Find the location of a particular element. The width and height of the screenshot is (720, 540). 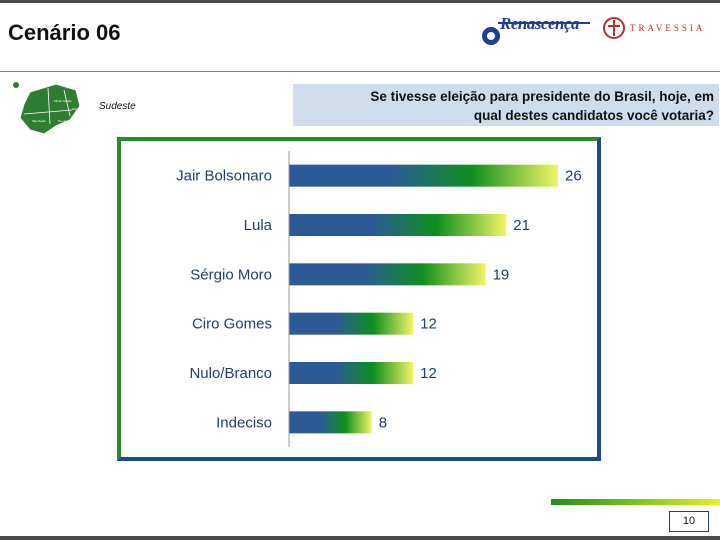

page-title: Cenário 06 is located at coordinates (64, 32).